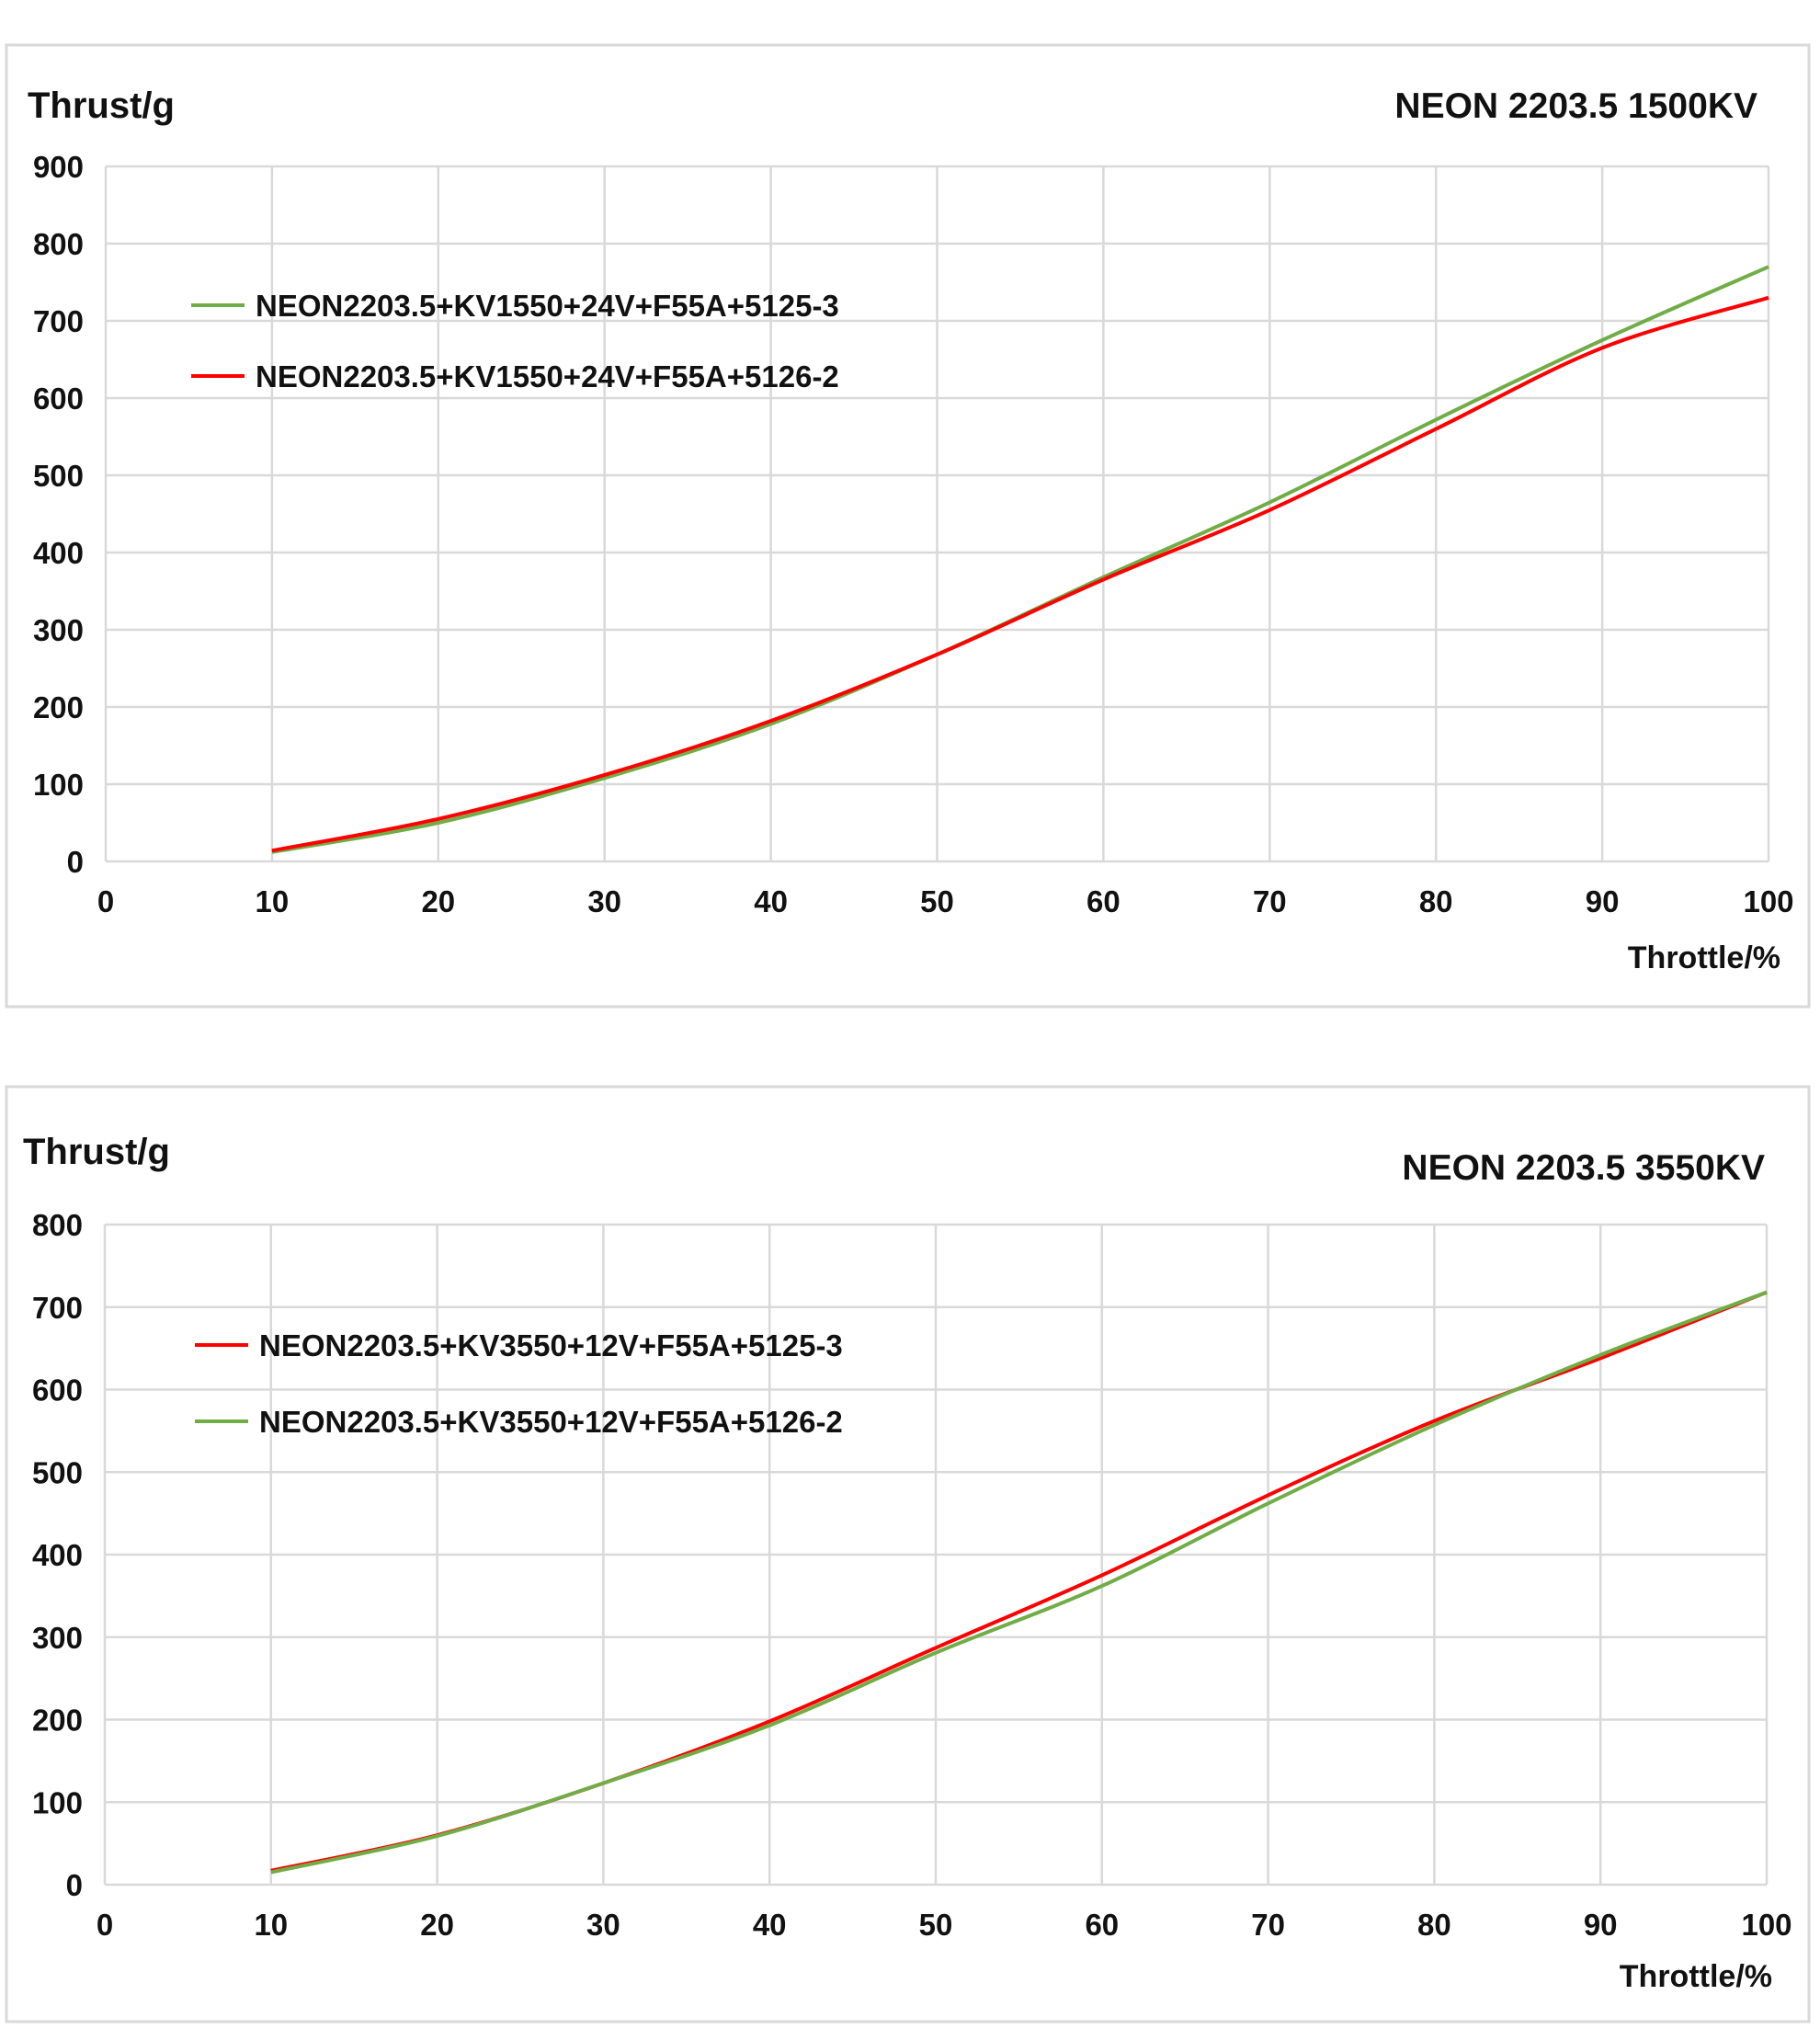 The height and width of the screenshot is (2029, 1820). I want to click on legend-label: NEON2203.5+KV3550+12V+F55A+5125-3, so click(551, 1345).